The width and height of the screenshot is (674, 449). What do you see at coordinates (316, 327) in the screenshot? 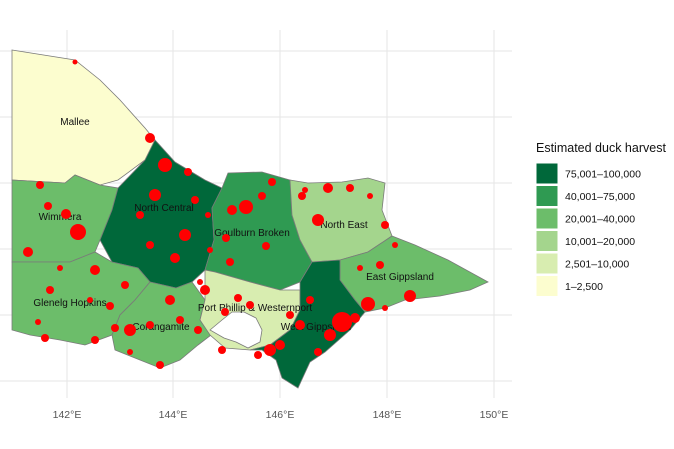
I see `region-label: West Gippsland` at bounding box center [316, 327].